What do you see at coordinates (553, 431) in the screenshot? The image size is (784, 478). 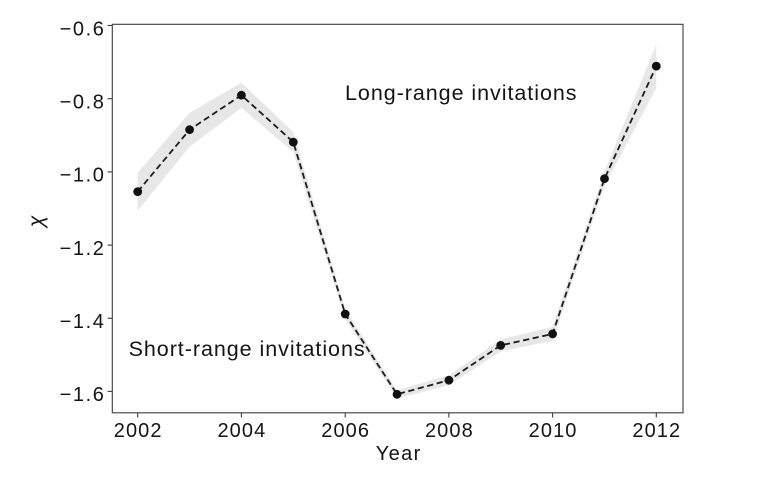 I see `svg-text: 2010` at bounding box center [553, 431].